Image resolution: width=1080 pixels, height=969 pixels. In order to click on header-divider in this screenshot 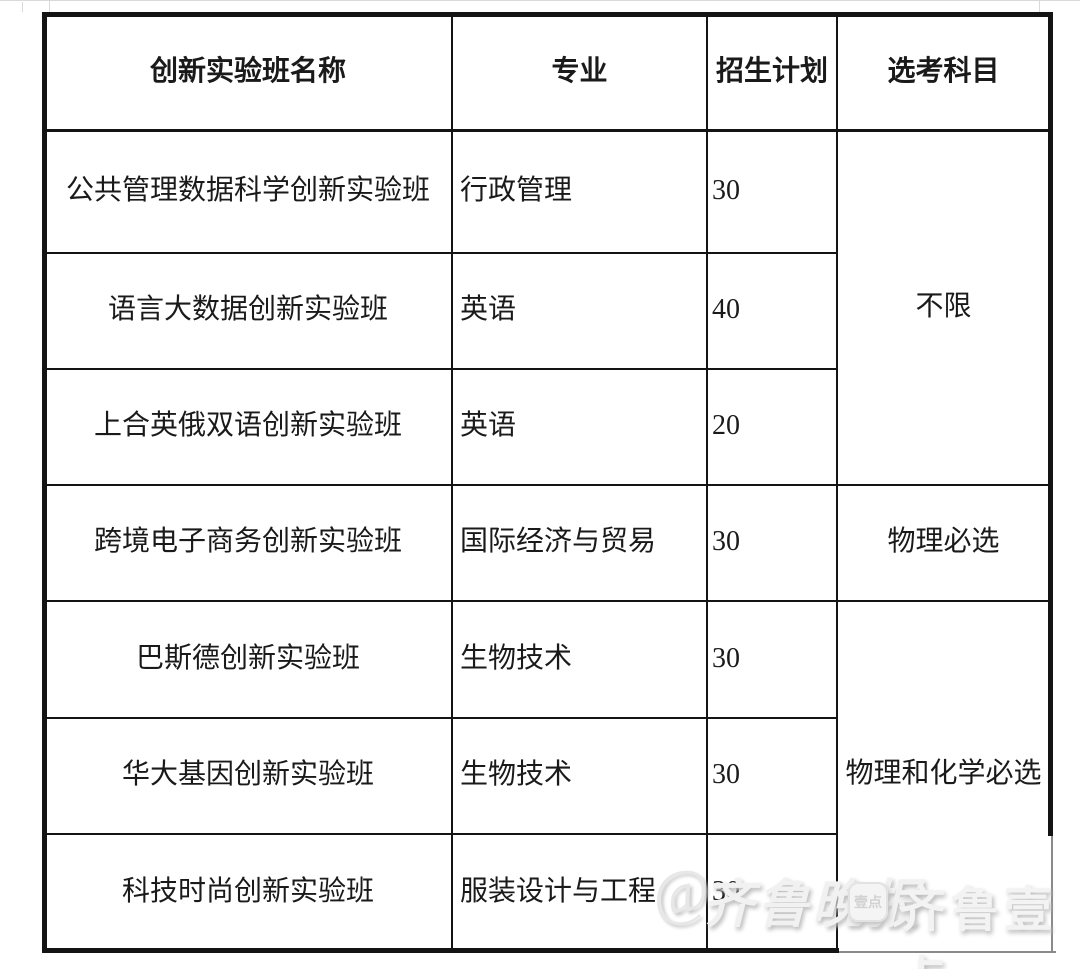, I will do `click(546, 130)`.